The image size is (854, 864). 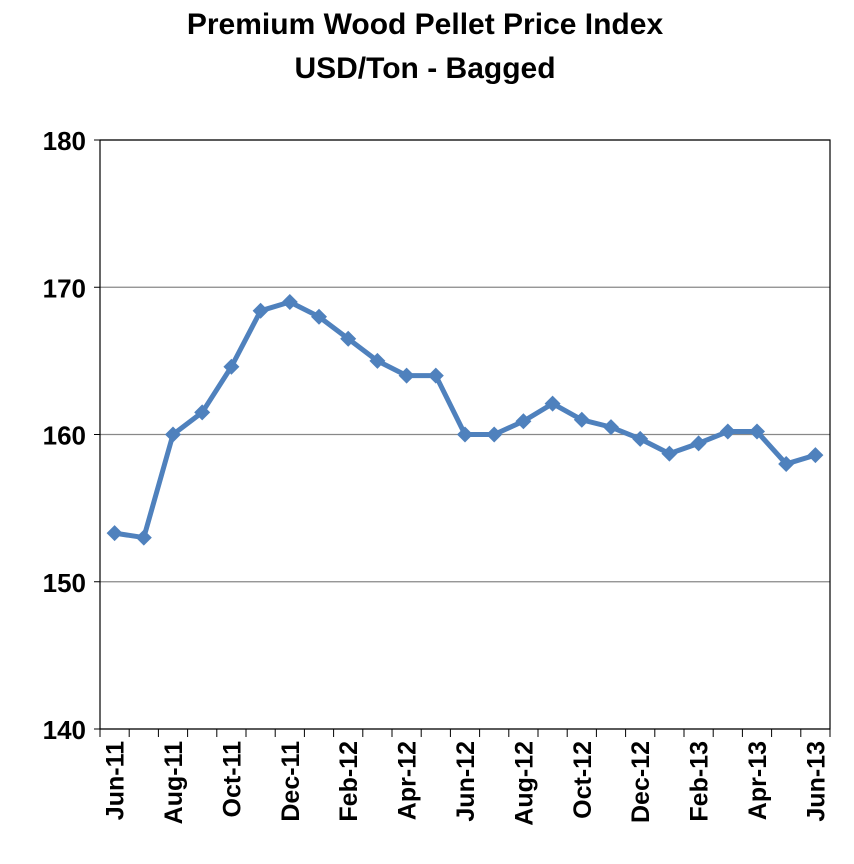 I want to click on y-tick-label: 160, so click(x=64, y=436).